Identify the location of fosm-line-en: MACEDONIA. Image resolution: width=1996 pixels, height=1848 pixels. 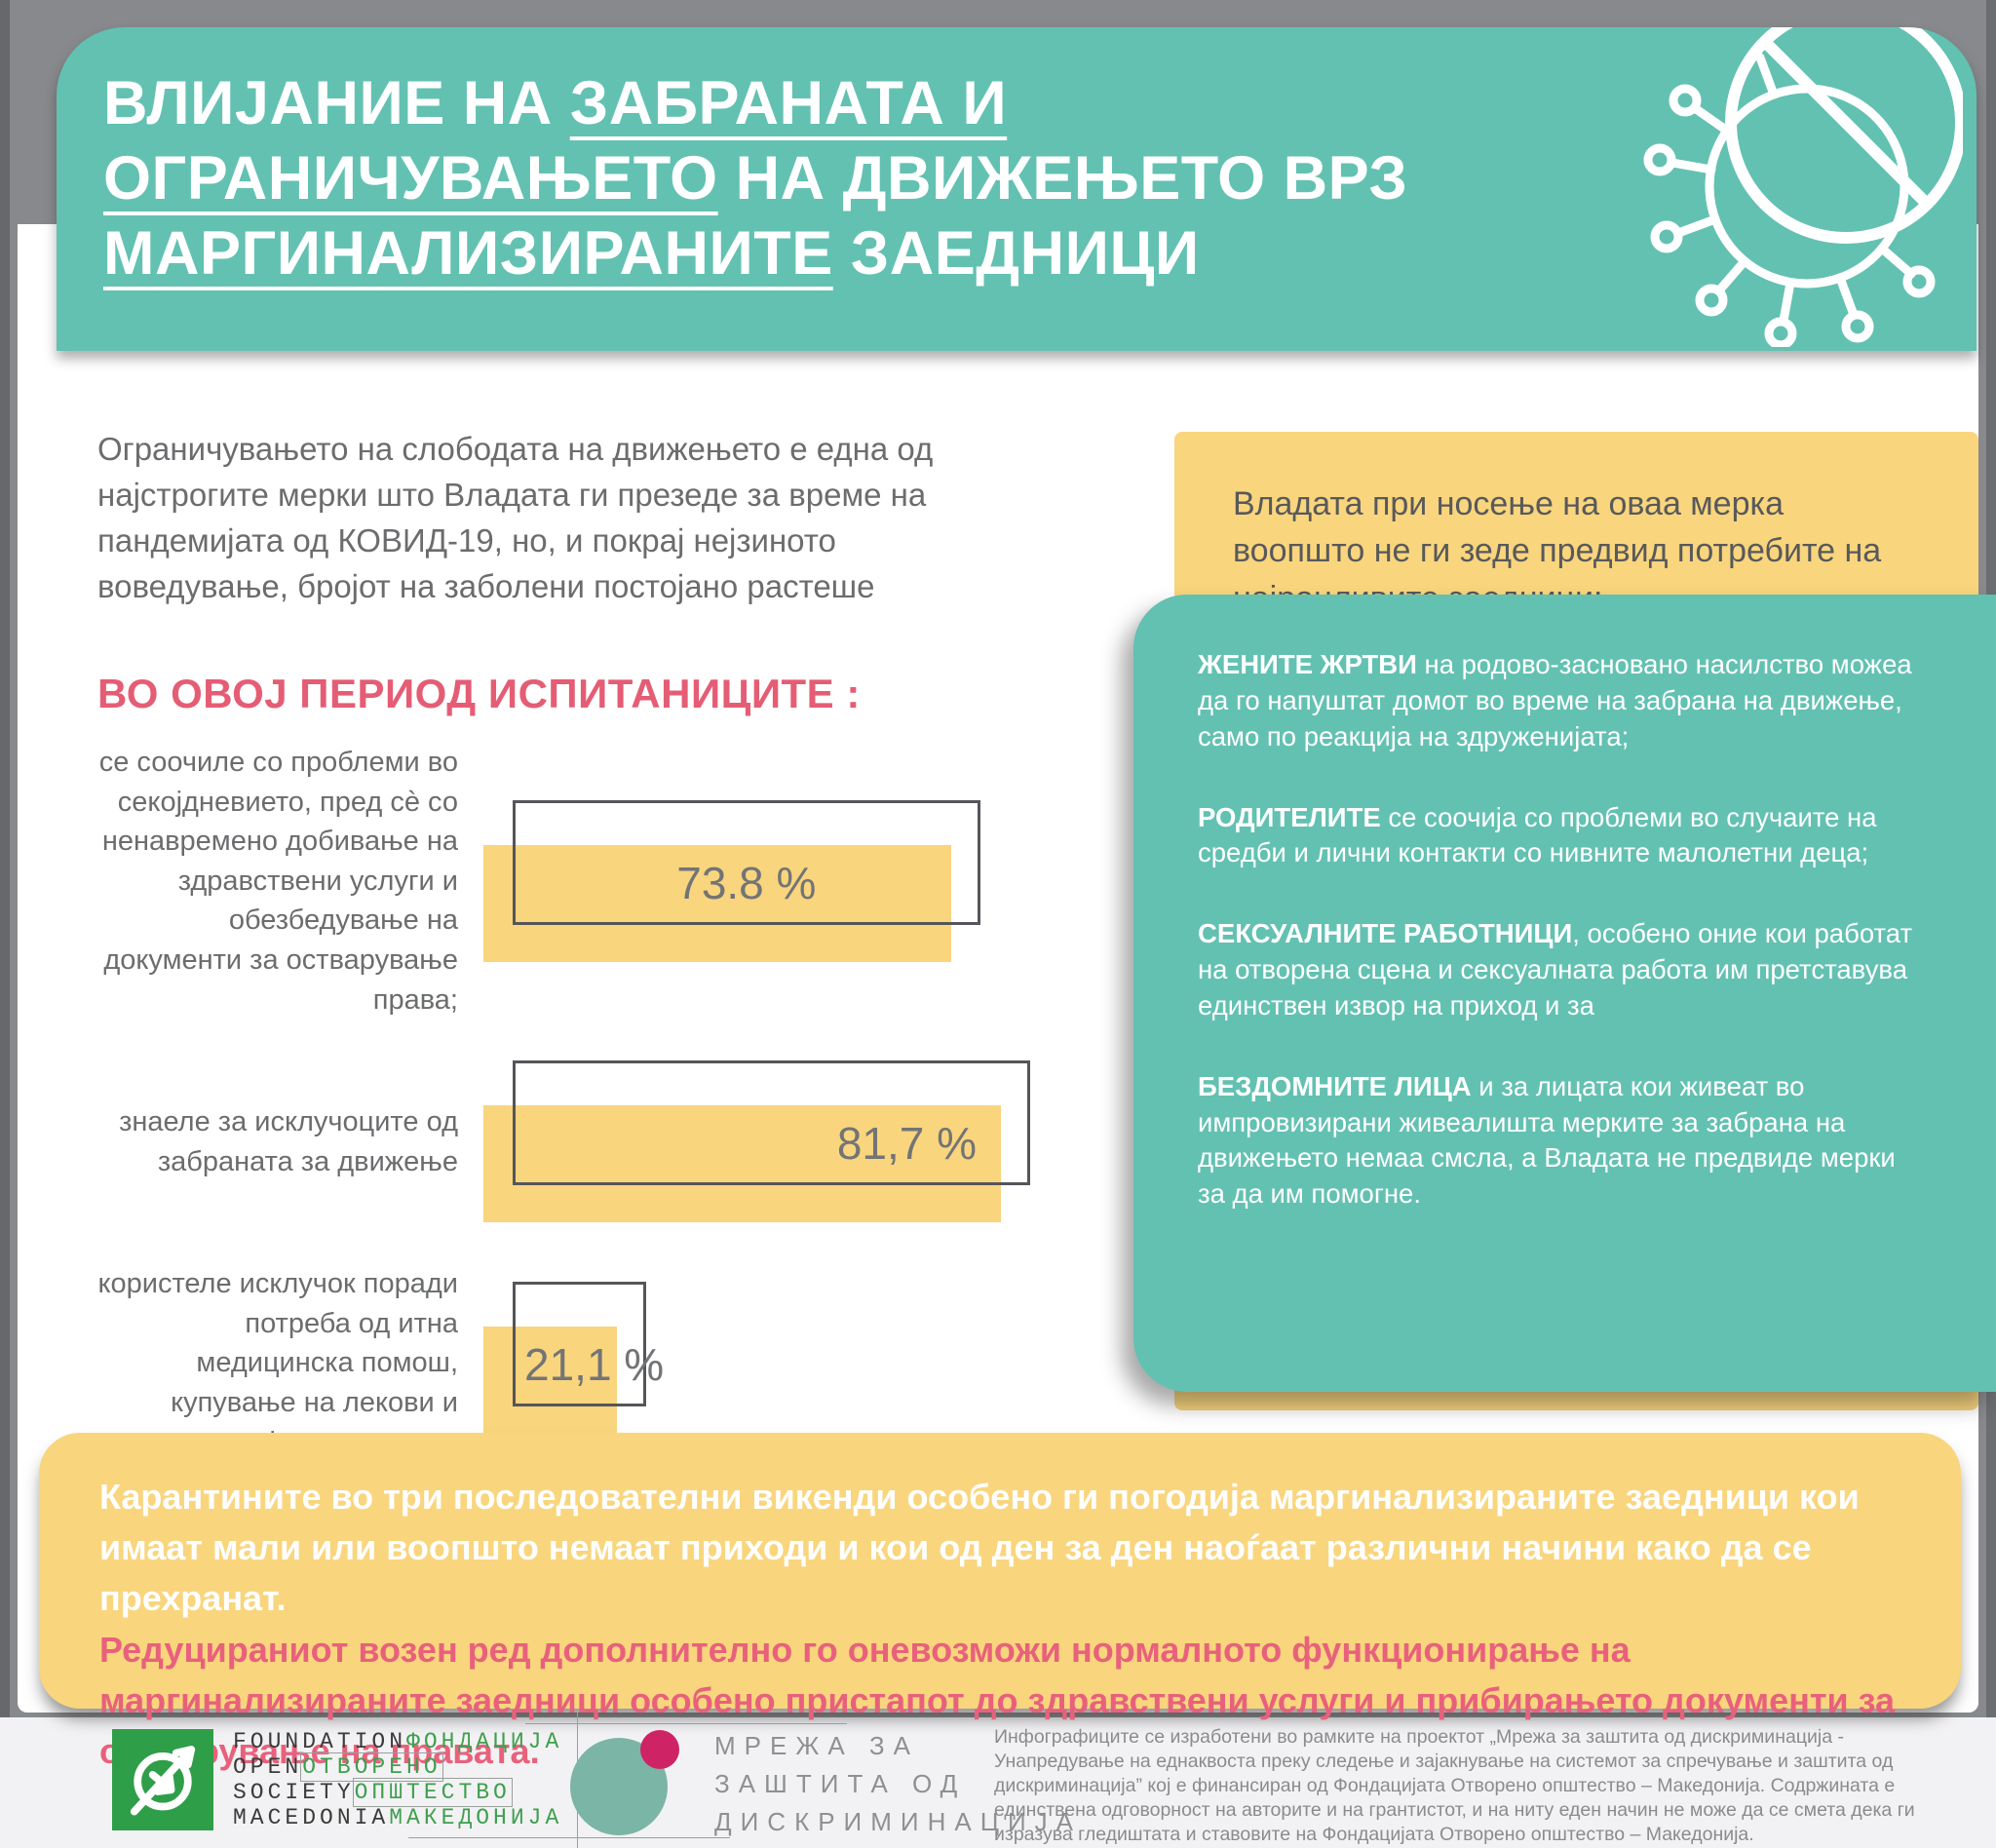
(311, 1817).